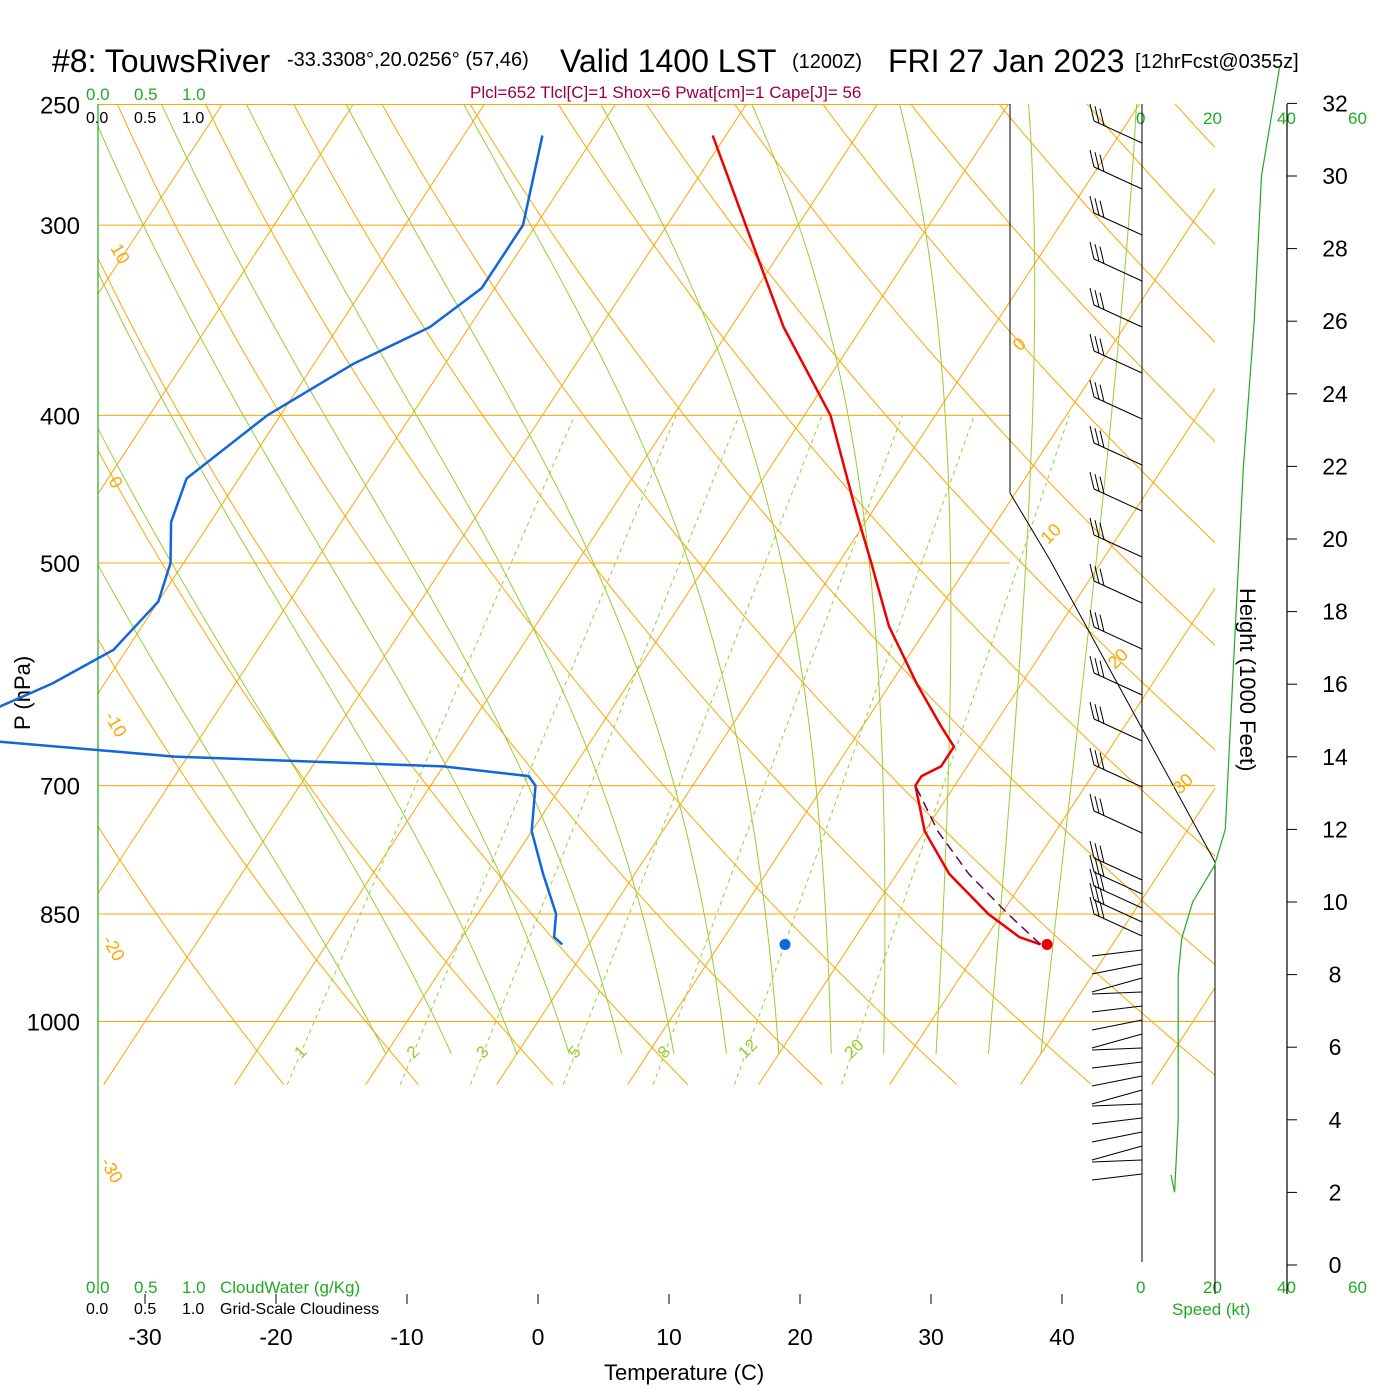 The width and height of the screenshot is (1400, 1400). Describe the element at coordinates (120, 253) in the screenshot. I see `isotherm-label: 10` at that location.